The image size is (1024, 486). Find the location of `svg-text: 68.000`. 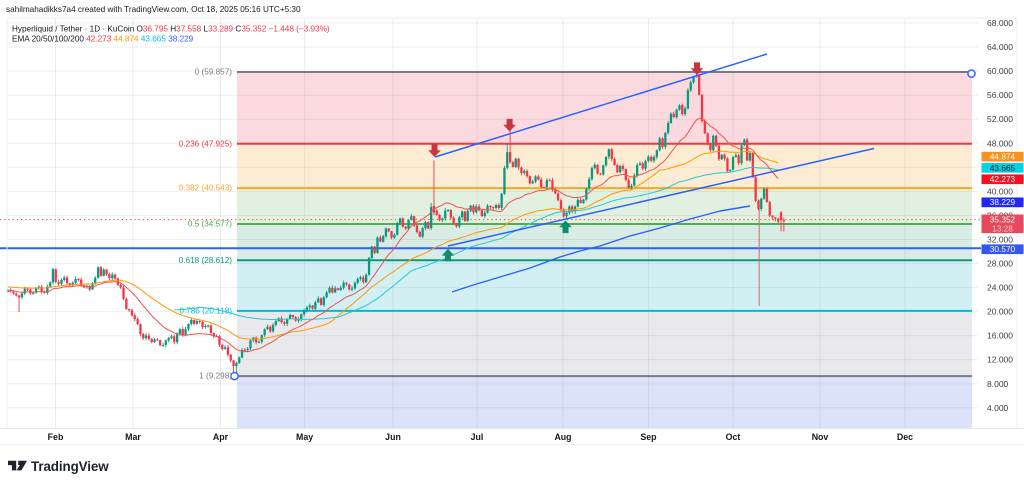

svg-text: 68.000 is located at coordinates (1000, 23).